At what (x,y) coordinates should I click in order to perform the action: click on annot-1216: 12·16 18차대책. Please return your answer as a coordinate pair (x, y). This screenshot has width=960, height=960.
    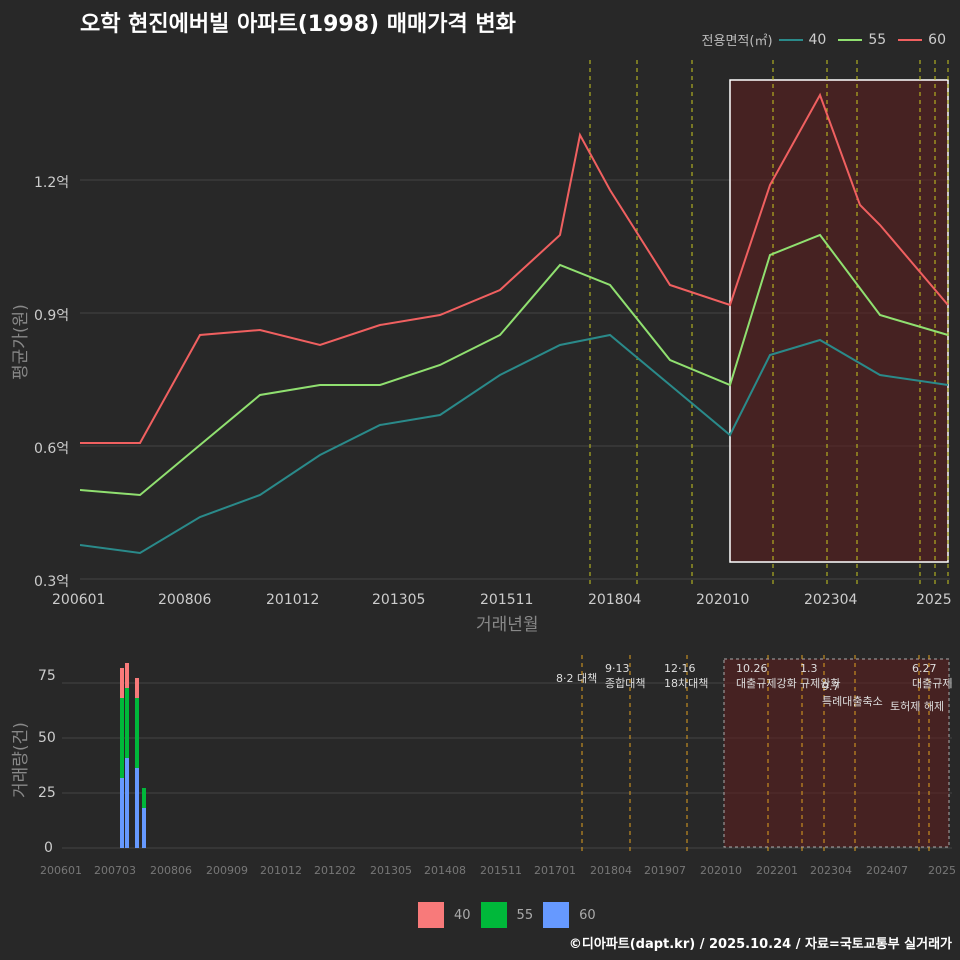
    Looking at the image, I should click on (686, 676).